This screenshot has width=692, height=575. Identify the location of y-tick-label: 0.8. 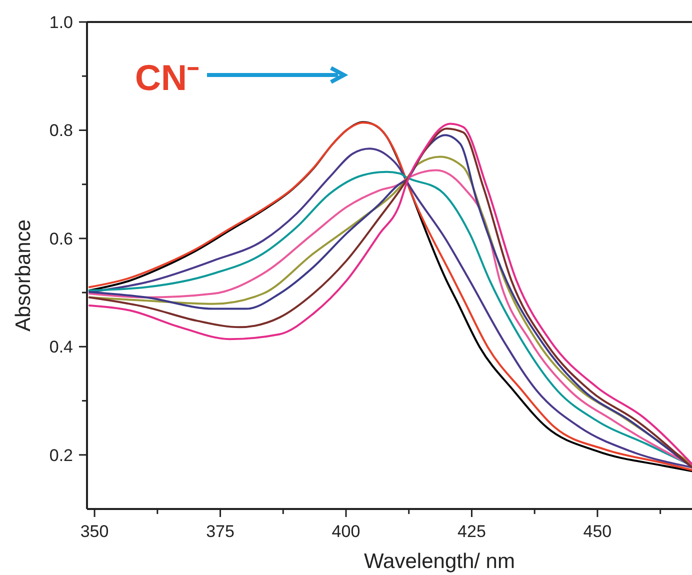
(61, 130).